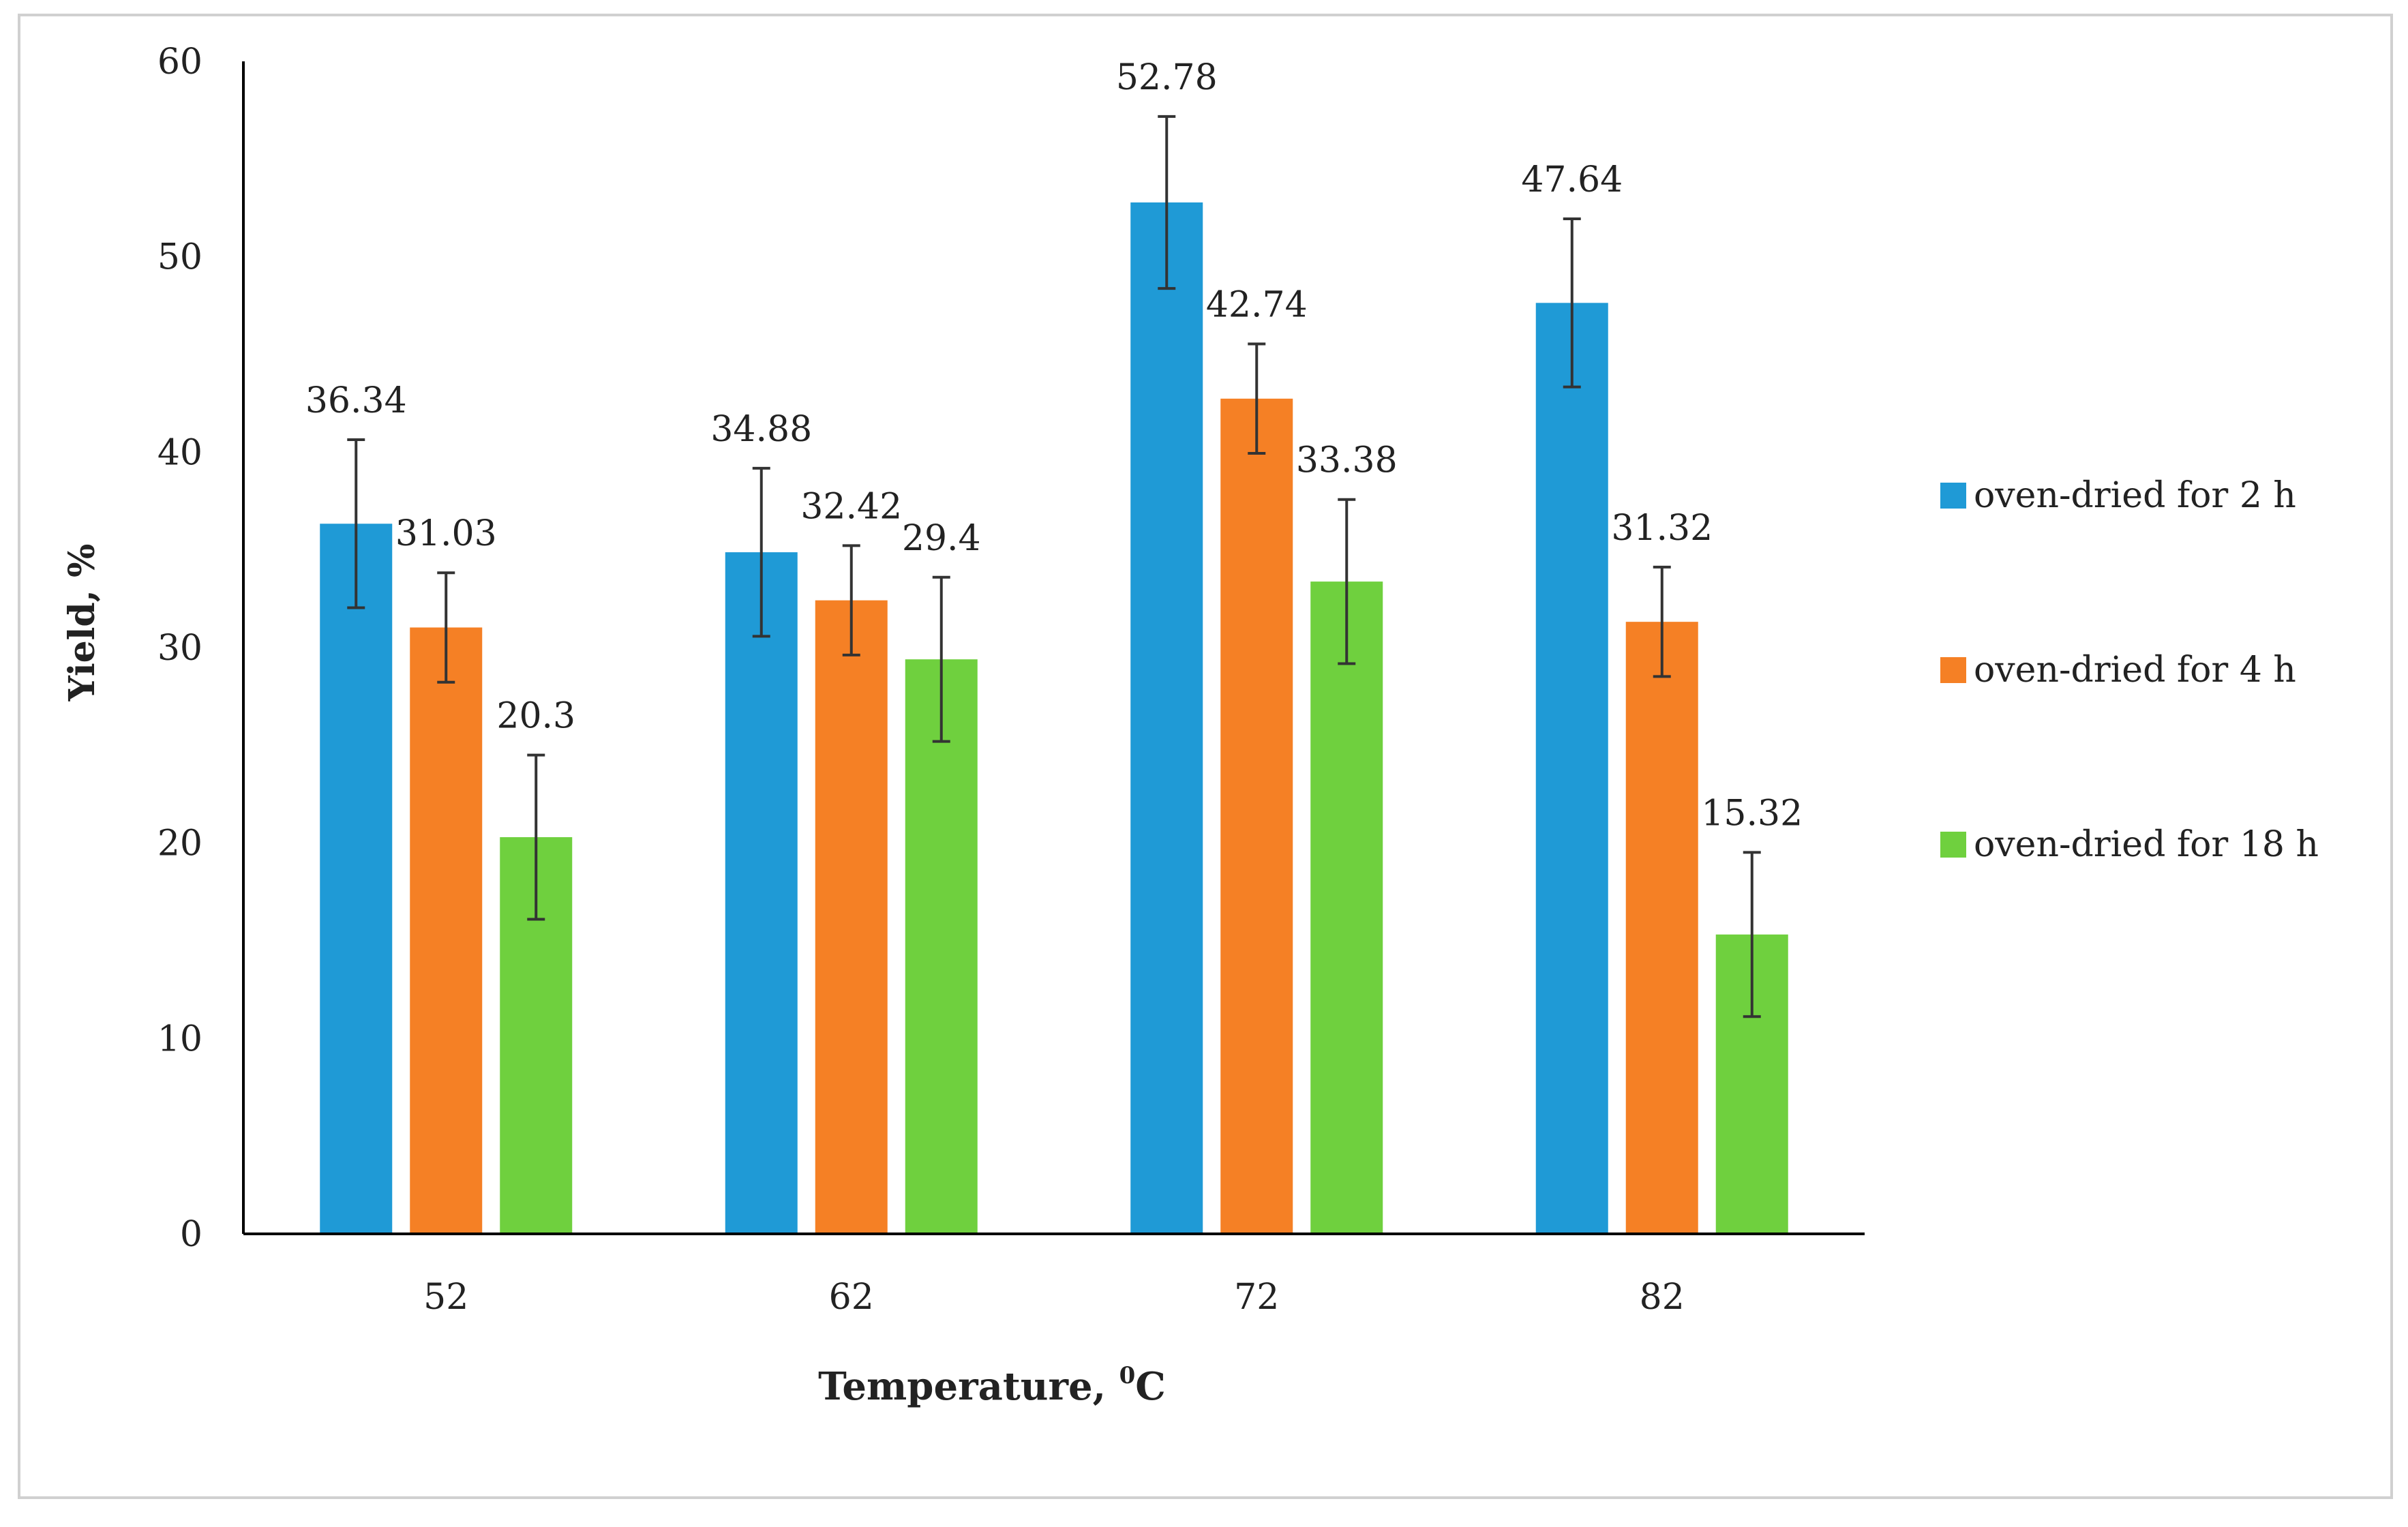 The image size is (2408, 1527). Describe the element at coordinates (446, 533) in the screenshot. I see `data-label: 31.03` at that location.